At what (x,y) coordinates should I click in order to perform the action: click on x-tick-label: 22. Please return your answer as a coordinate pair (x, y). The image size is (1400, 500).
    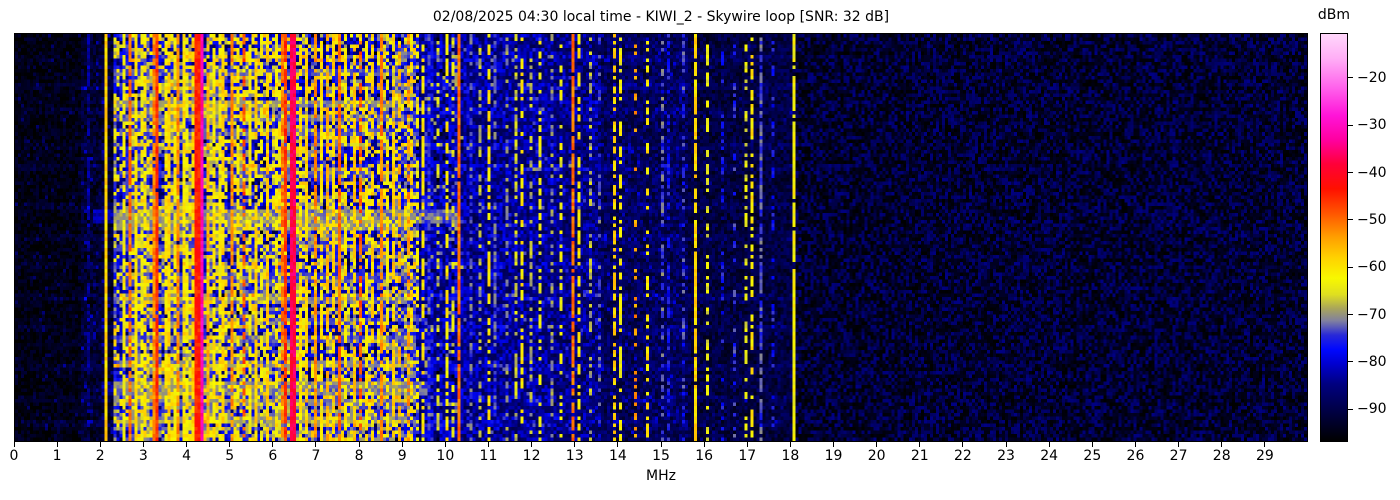
    Looking at the image, I should click on (963, 456).